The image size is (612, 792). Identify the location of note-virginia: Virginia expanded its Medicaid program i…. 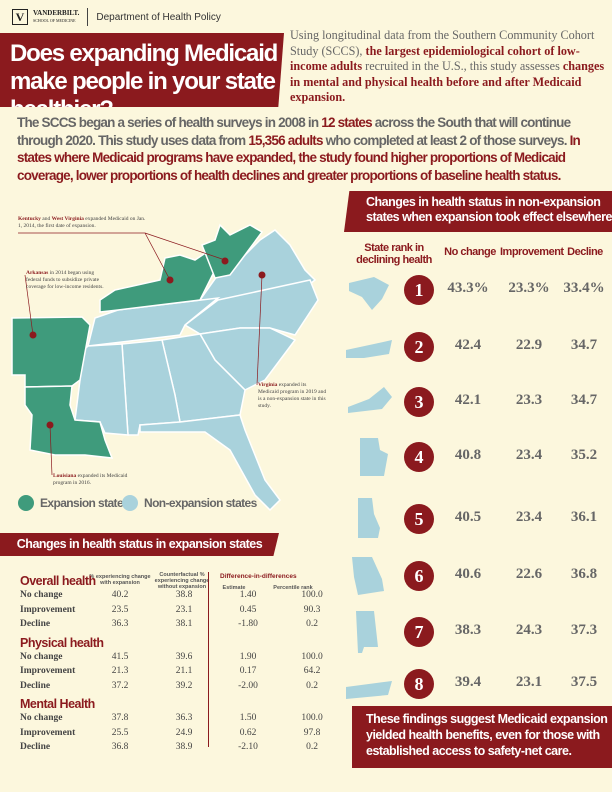
(292, 395).